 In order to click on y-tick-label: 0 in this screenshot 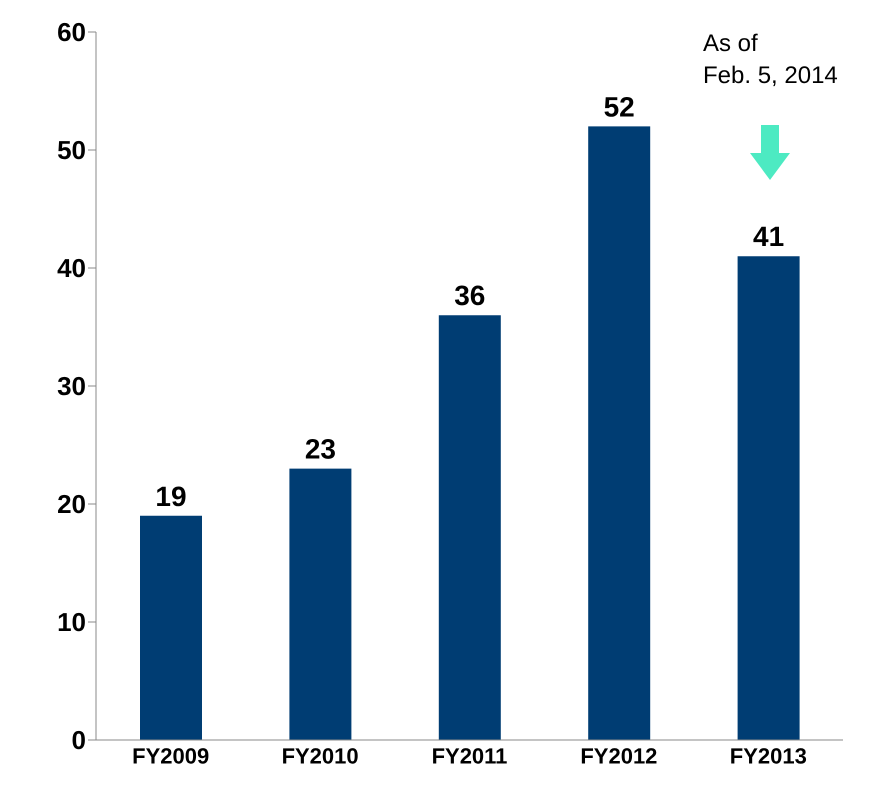, I will do `click(79, 740)`.